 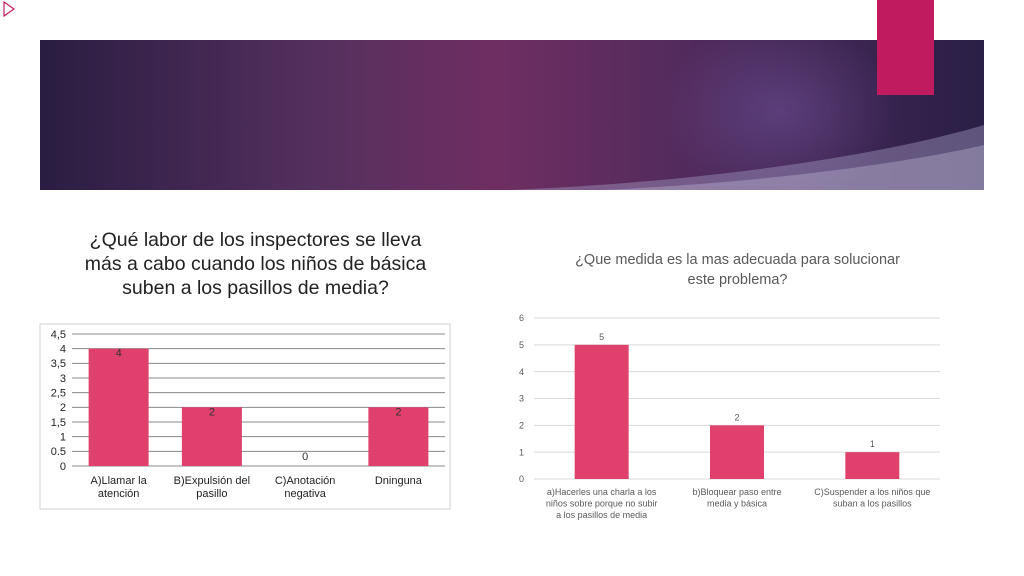 What do you see at coordinates (9, 9) in the screenshot?
I see `arrow-triangle-icon` at bounding box center [9, 9].